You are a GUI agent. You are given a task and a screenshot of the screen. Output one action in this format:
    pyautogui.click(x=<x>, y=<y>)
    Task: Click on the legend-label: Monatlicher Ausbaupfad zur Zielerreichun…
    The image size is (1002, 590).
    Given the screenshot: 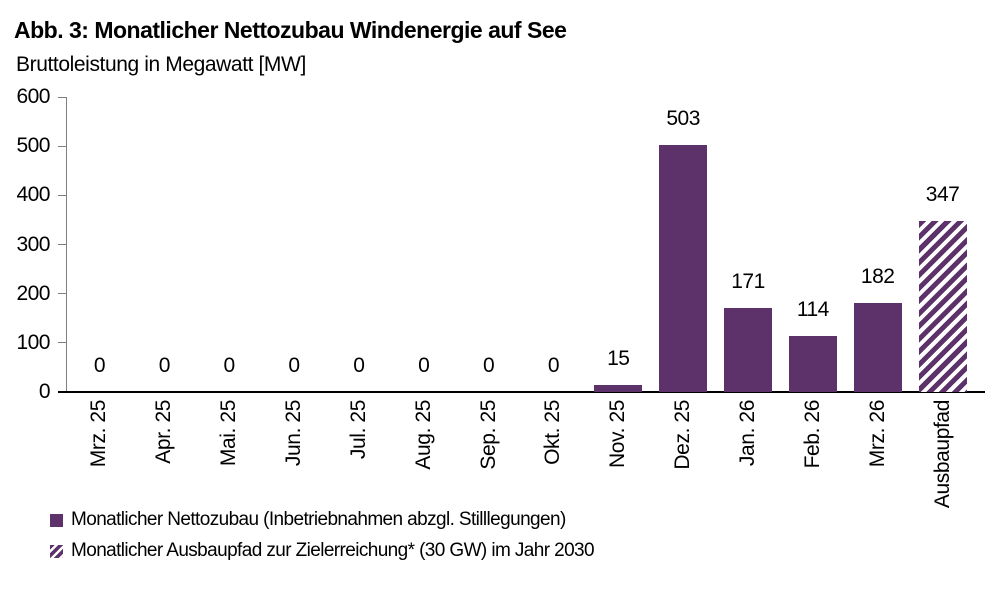 What is the action you would take?
    pyautogui.click(x=333, y=550)
    